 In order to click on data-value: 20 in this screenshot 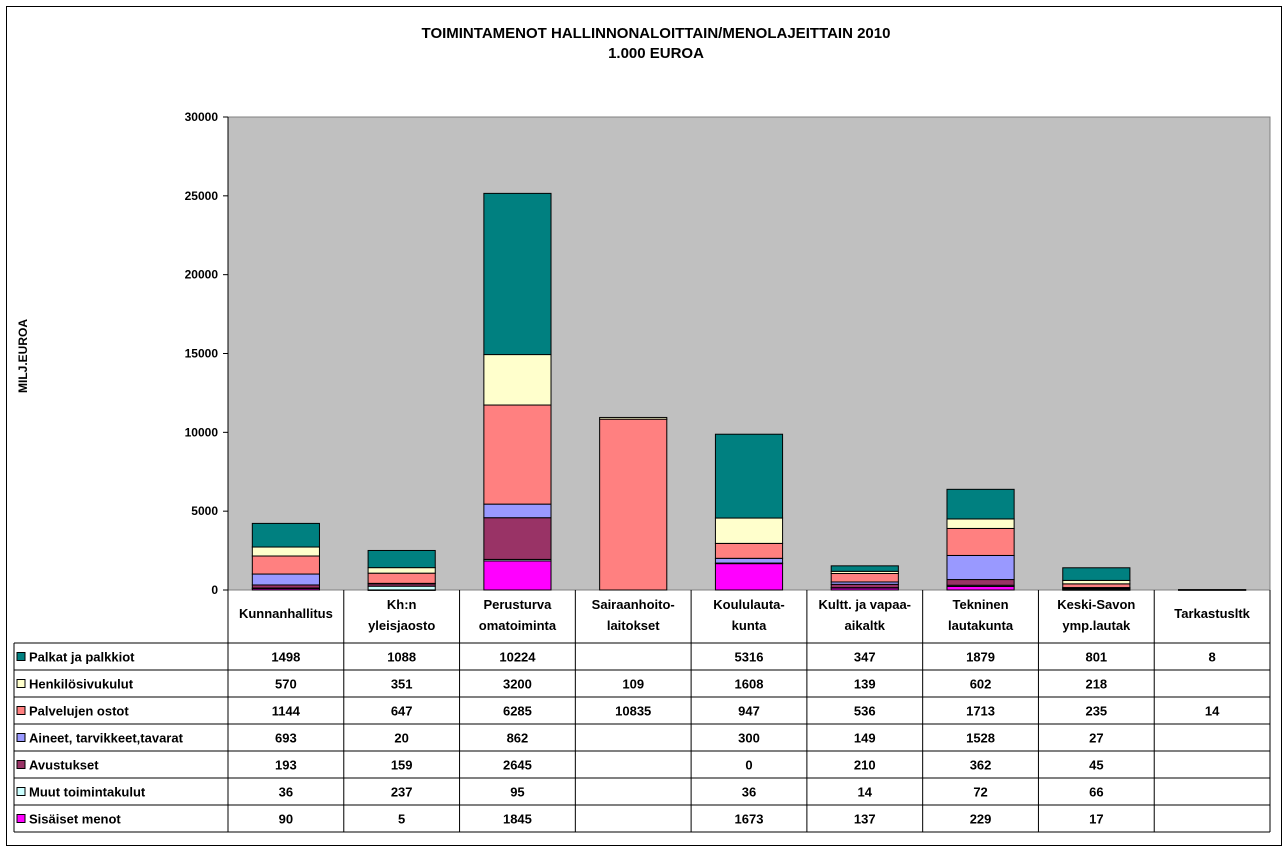, I will do `click(401, 738)`.